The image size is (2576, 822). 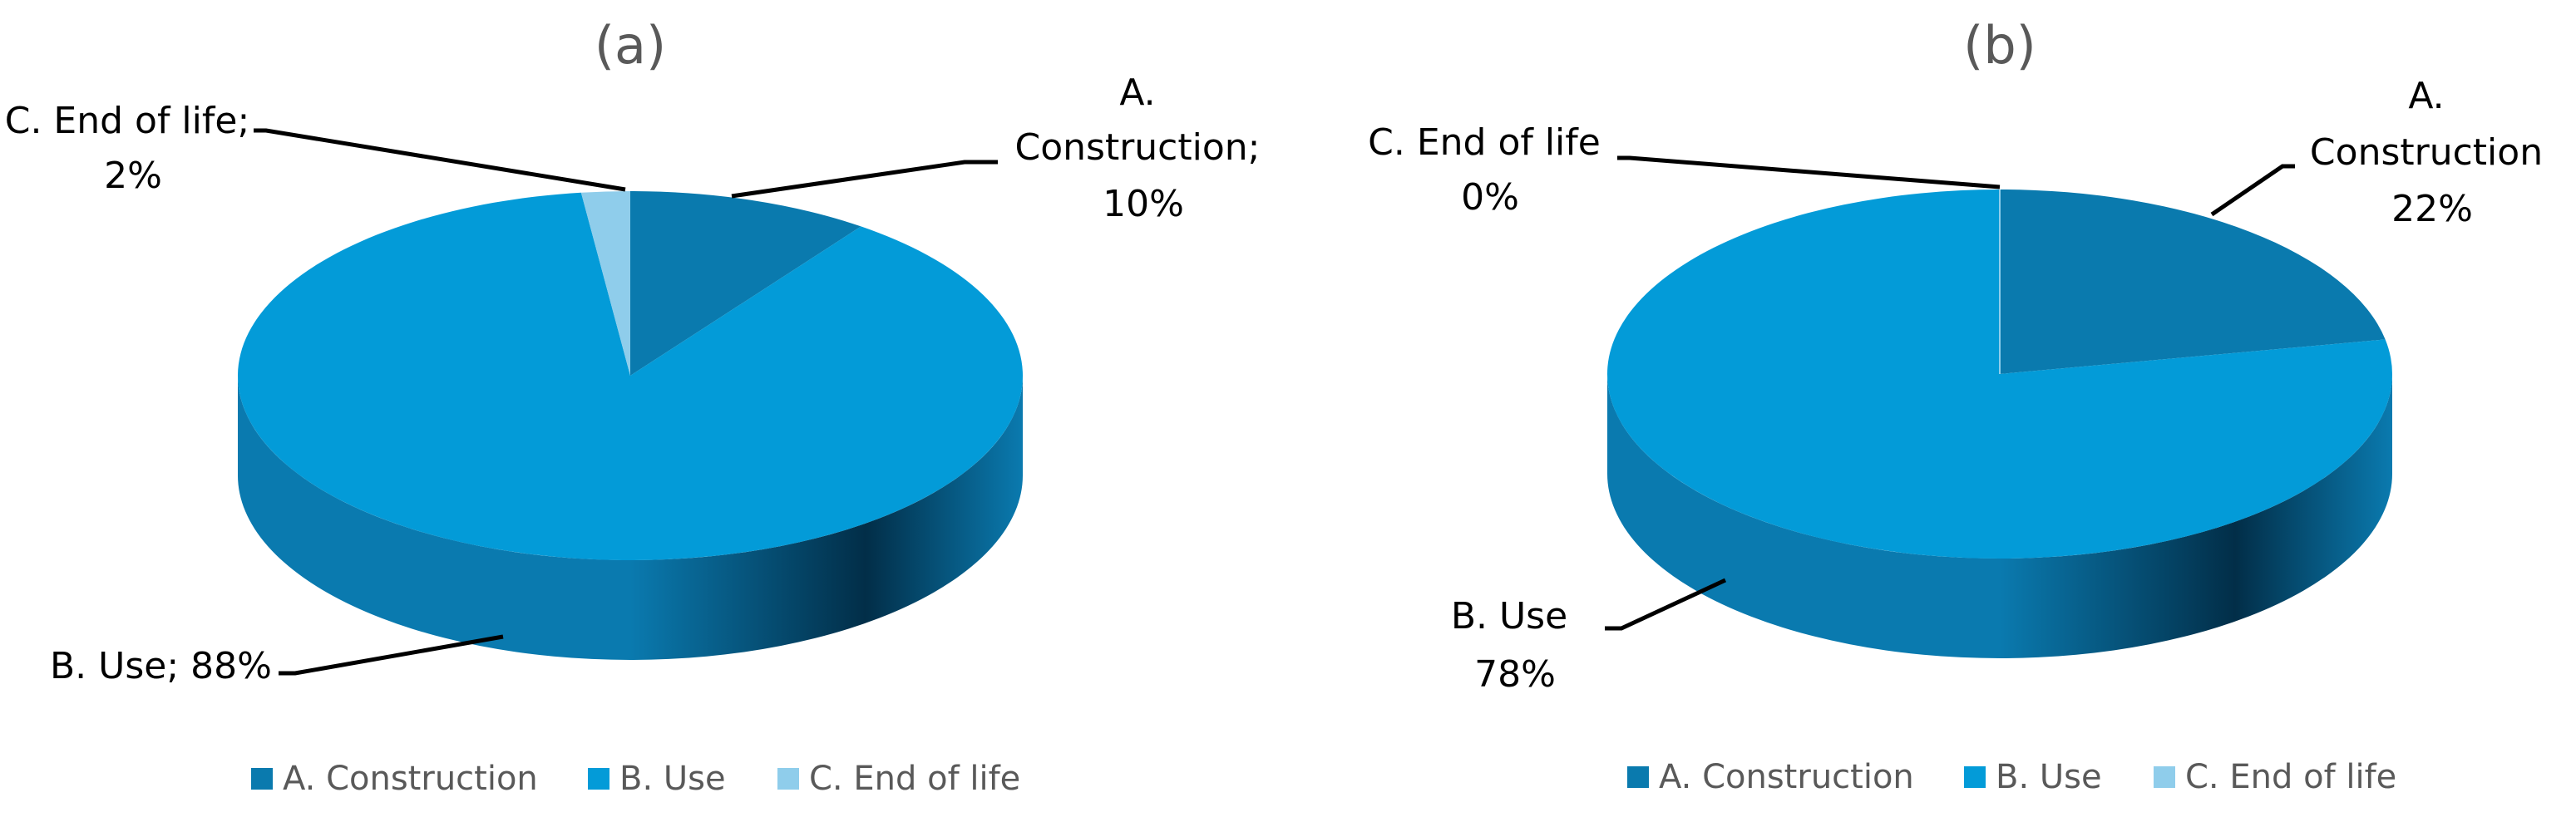 I want to click on chart-b-label-end-of-life: C. End of life 0%, so click(x=1490, y=170).